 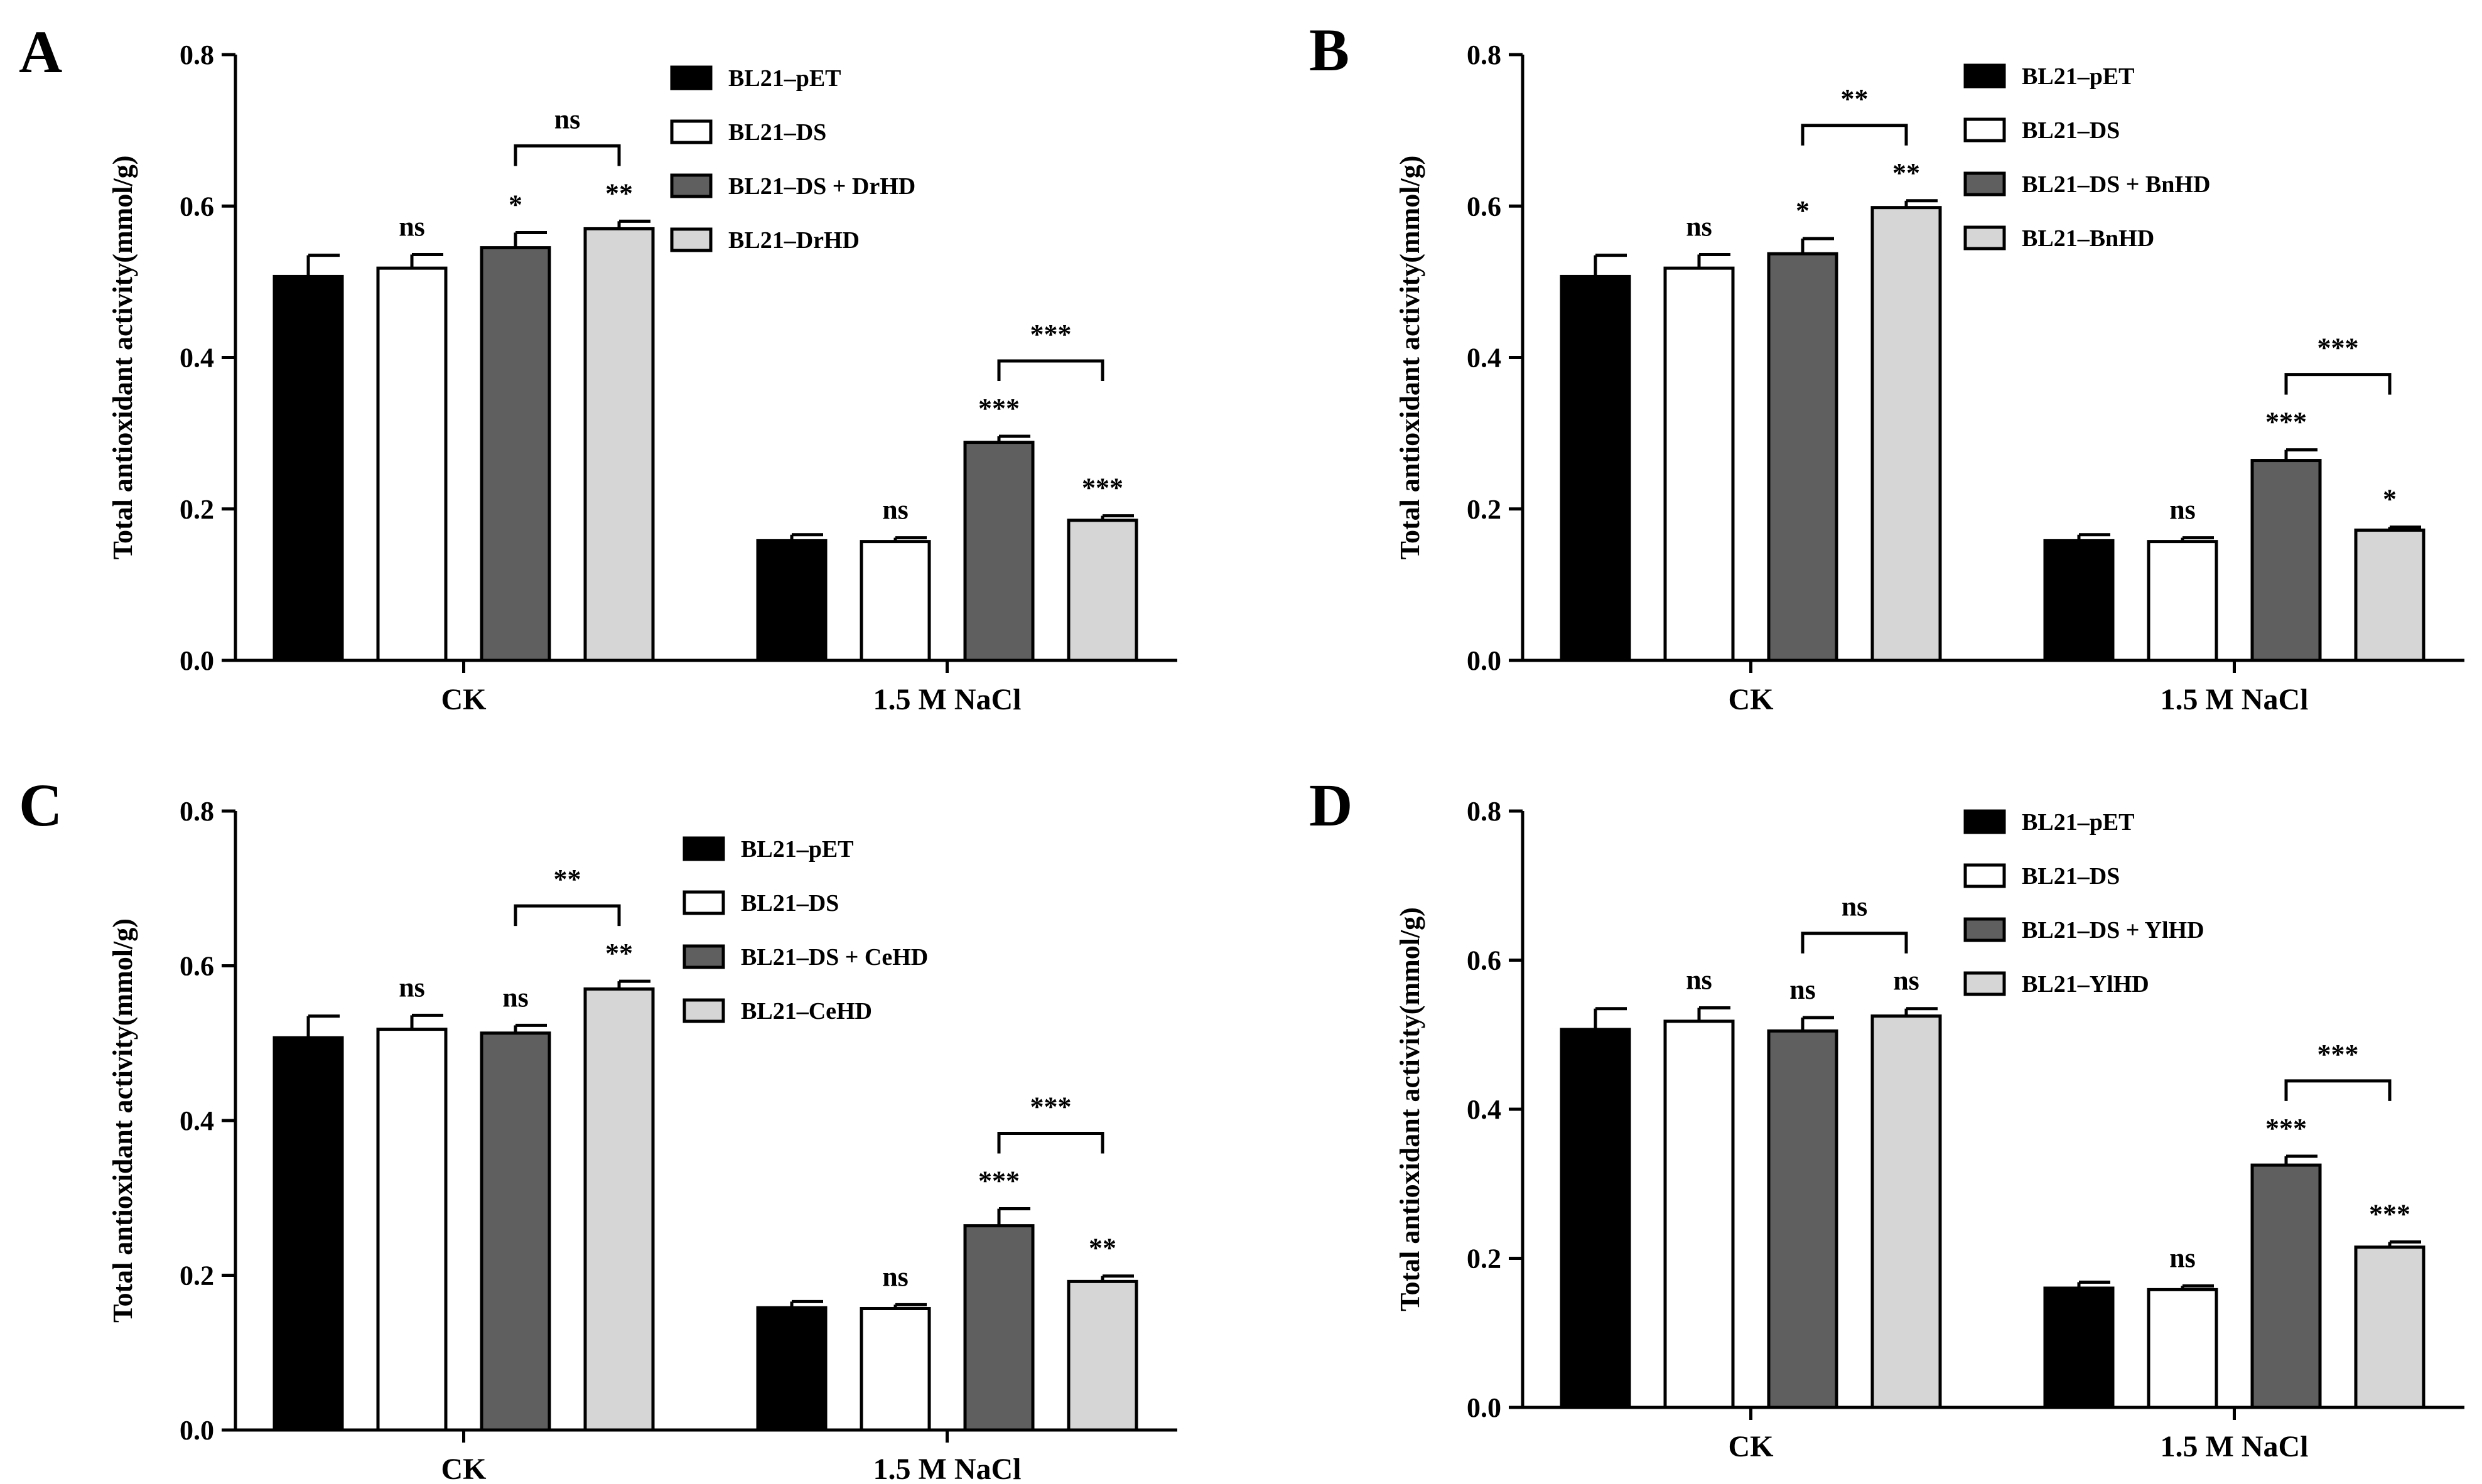 I want to click on legend-label: BL21–DS + BnHD, so click(x=2116, y=184).